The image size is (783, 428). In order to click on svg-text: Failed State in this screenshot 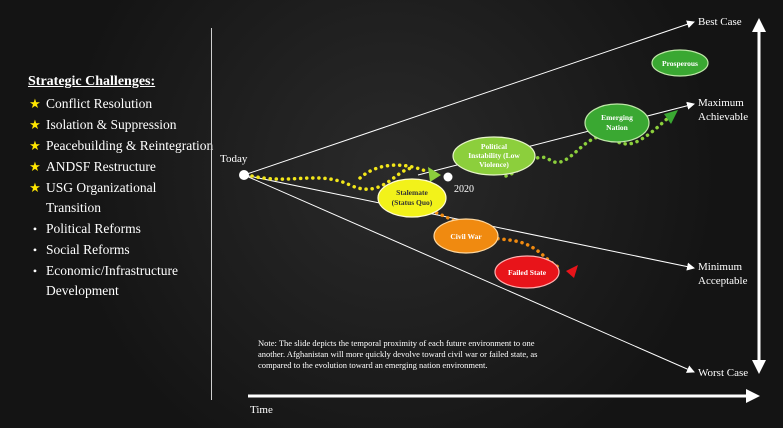, I will do `click(527, 272)`.